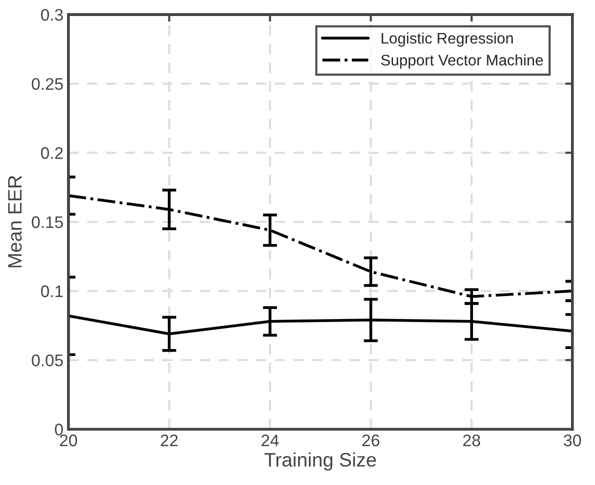 Image resolution: width=595 pixels, height=485 pixels. Describe the element at coordinates (320, 461) in the screenshot. I see `x-axis-title: Training Size` at that location.